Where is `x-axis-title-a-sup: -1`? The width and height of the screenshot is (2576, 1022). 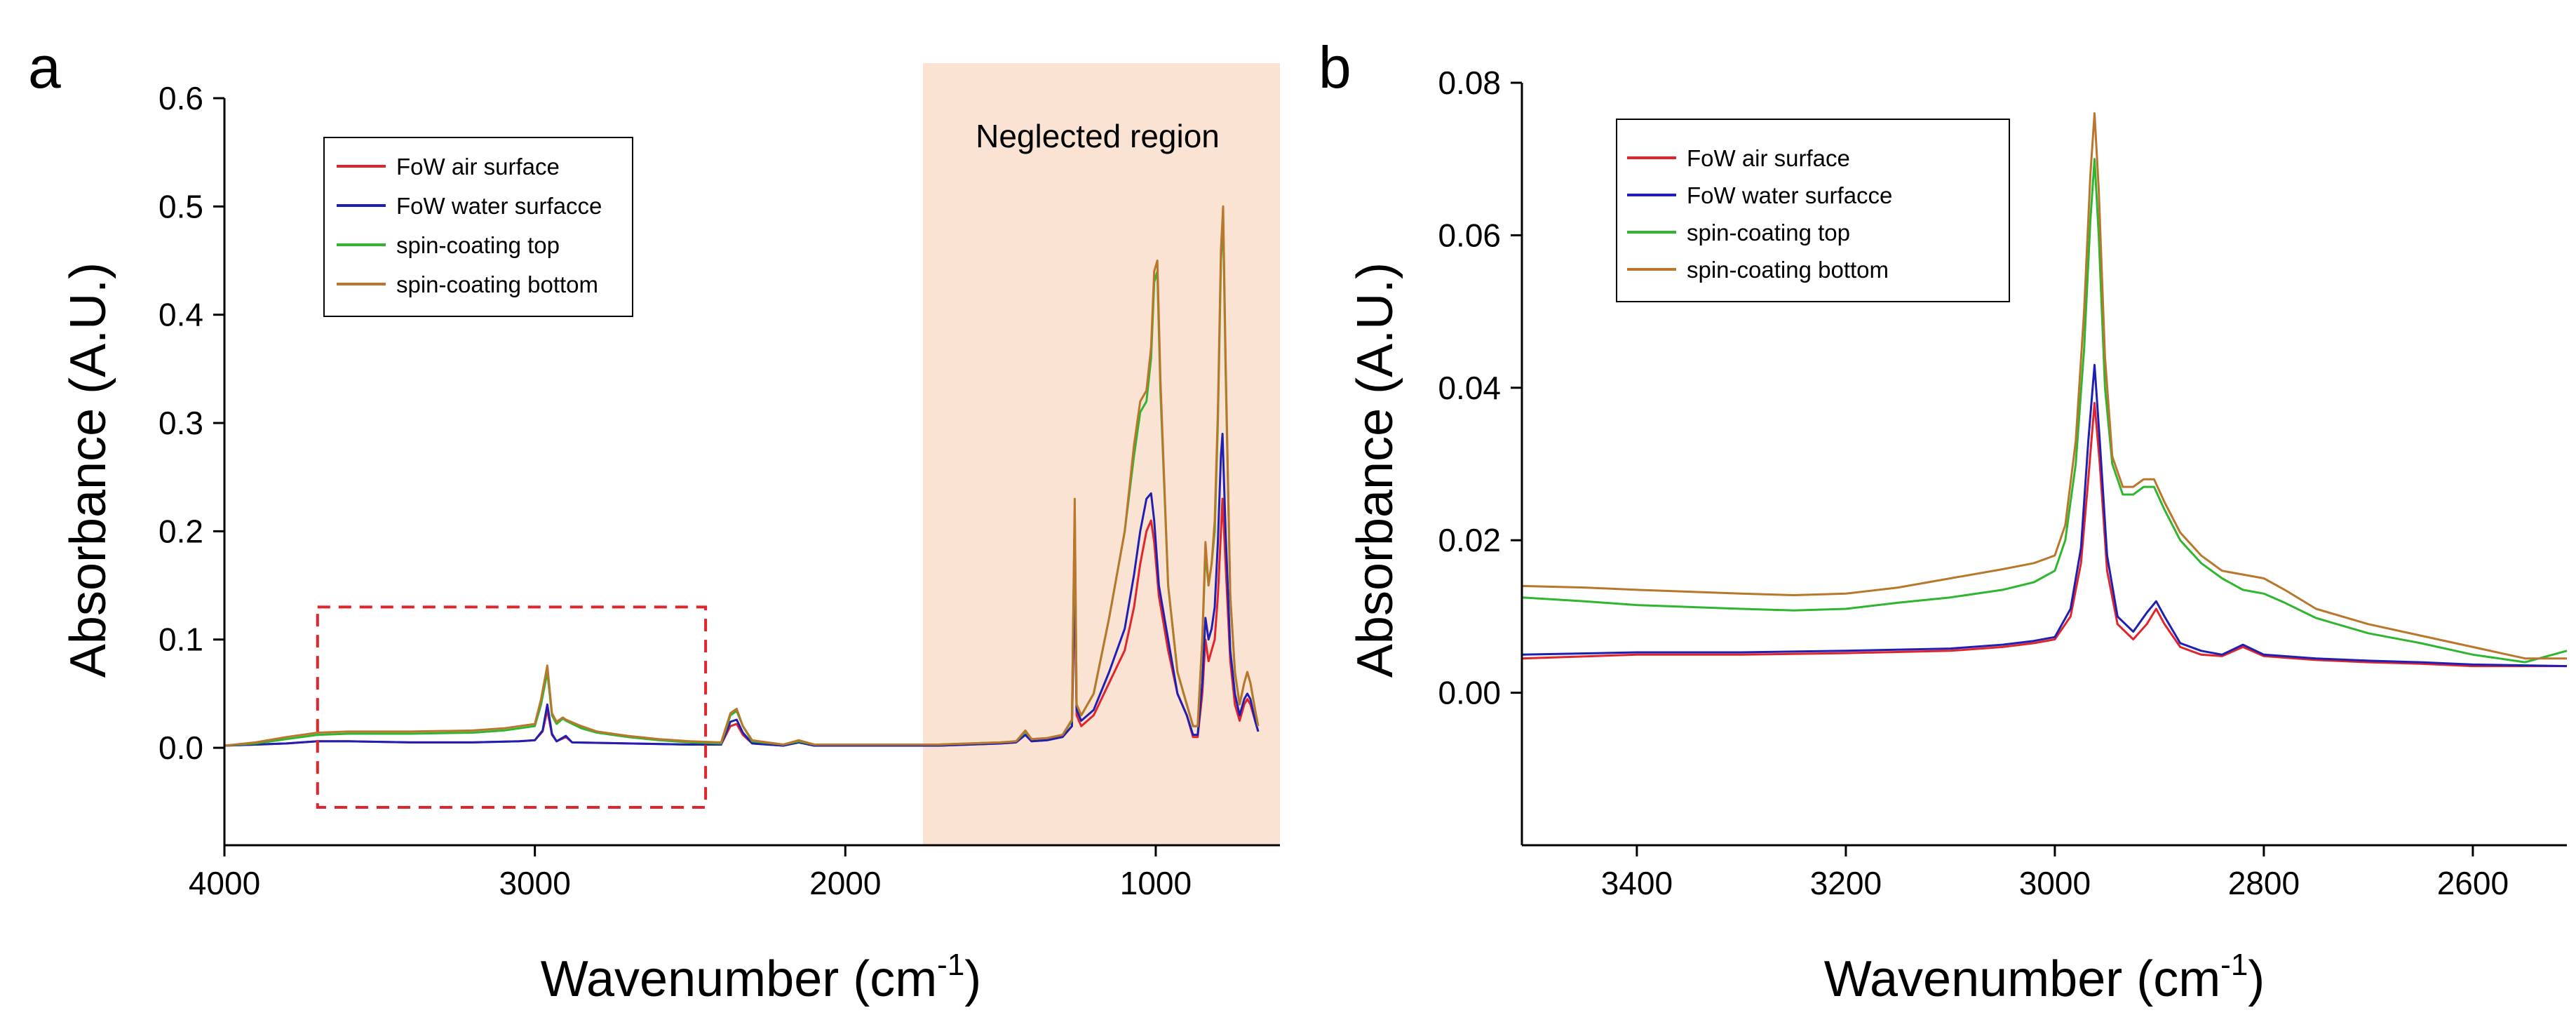
x-axis-title-a-sup: -1 is located at coordinates (950, 965).